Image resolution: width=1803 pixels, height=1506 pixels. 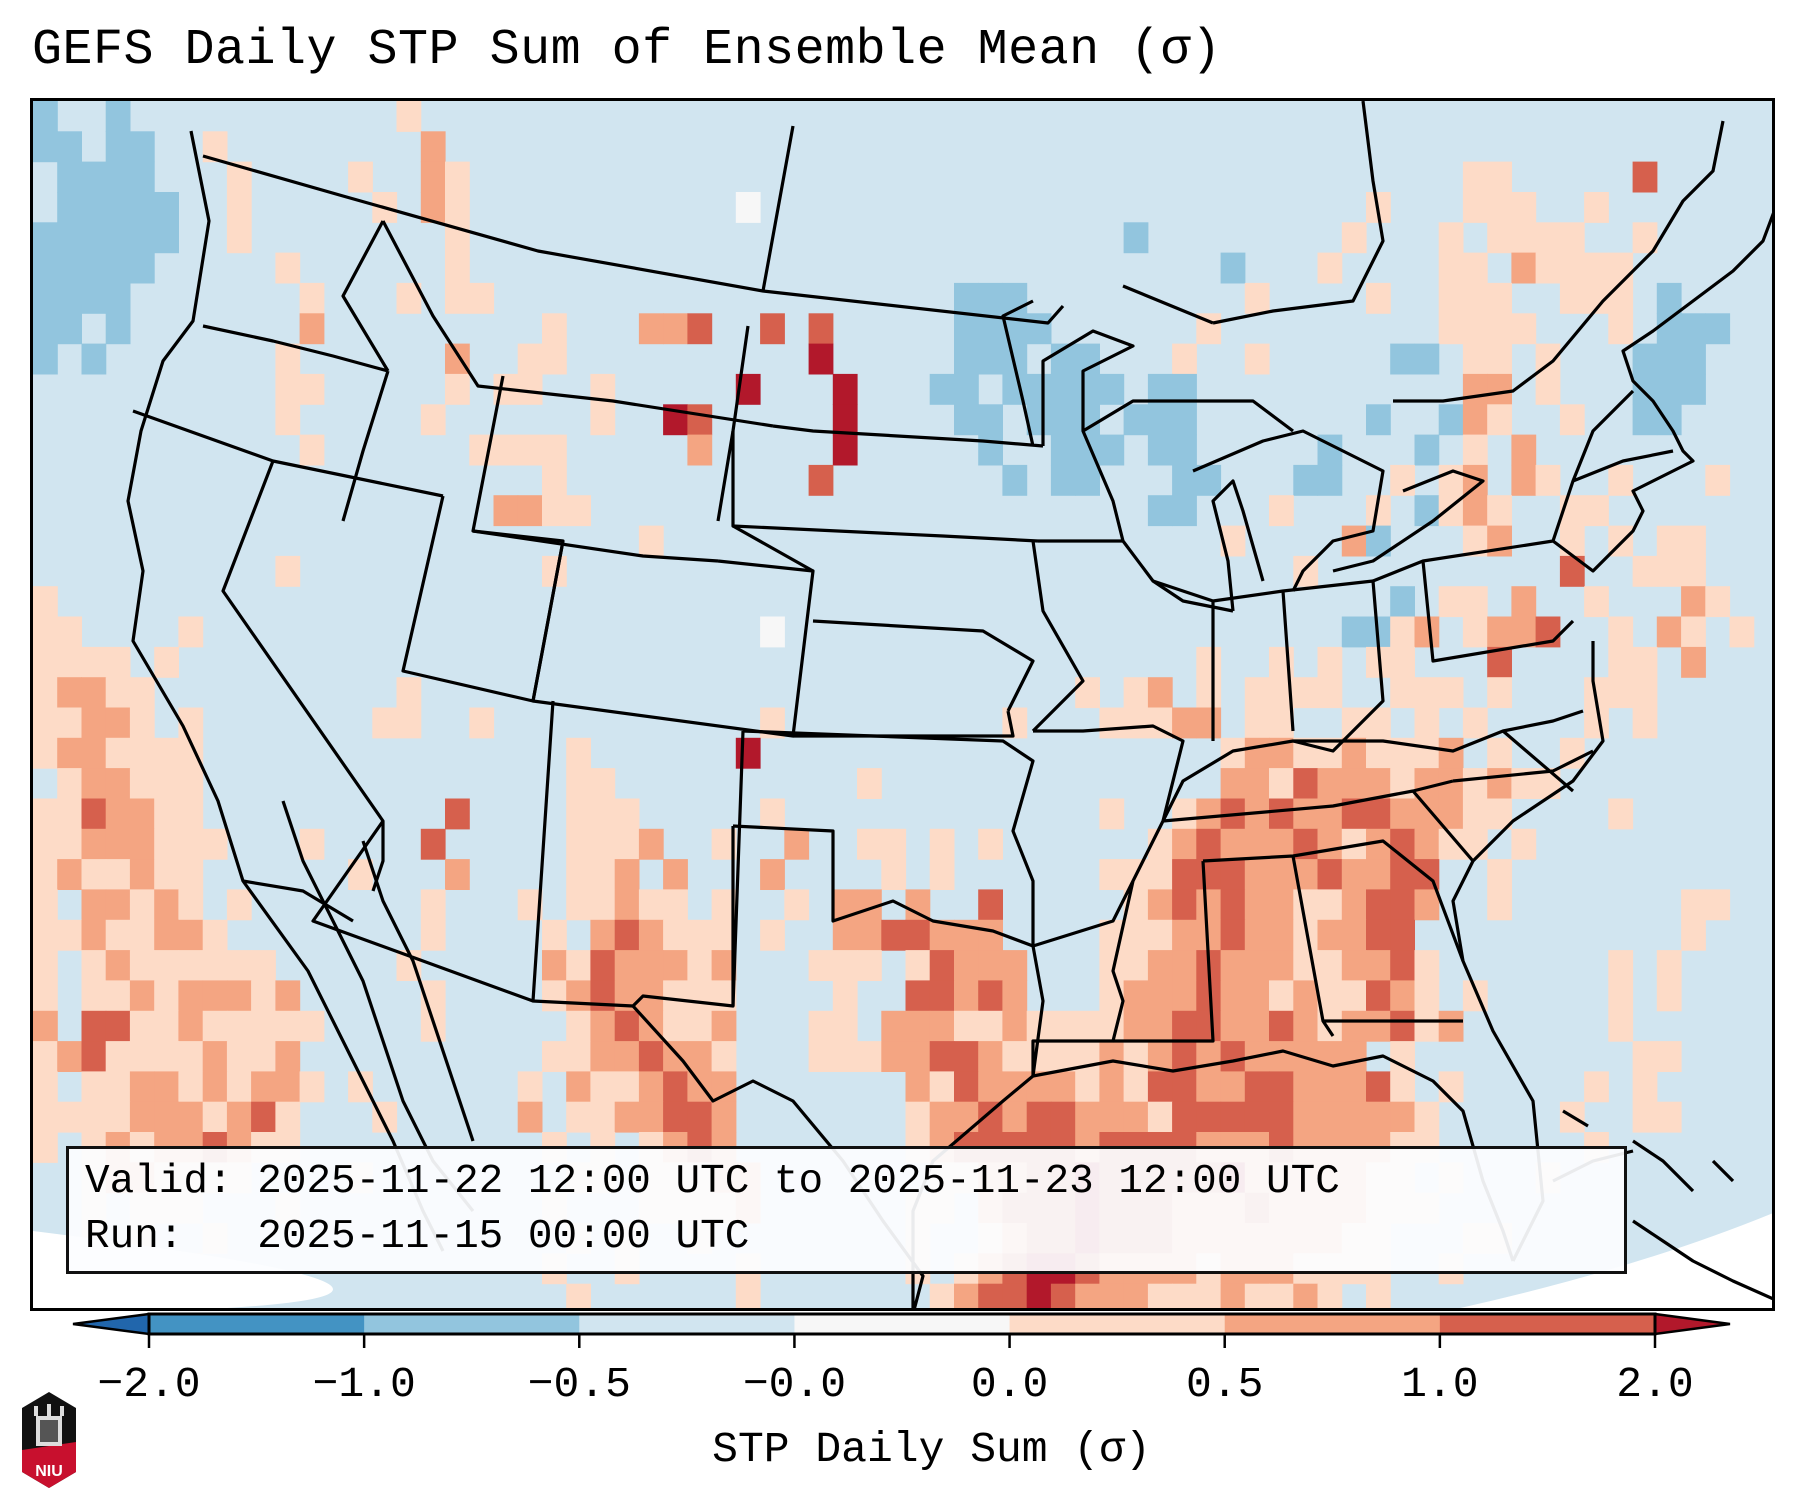 What do you see at coordinates (49, 1440) in the screenshot?
I see `niu-logo: NIU` at bounding box center [49, 1440].